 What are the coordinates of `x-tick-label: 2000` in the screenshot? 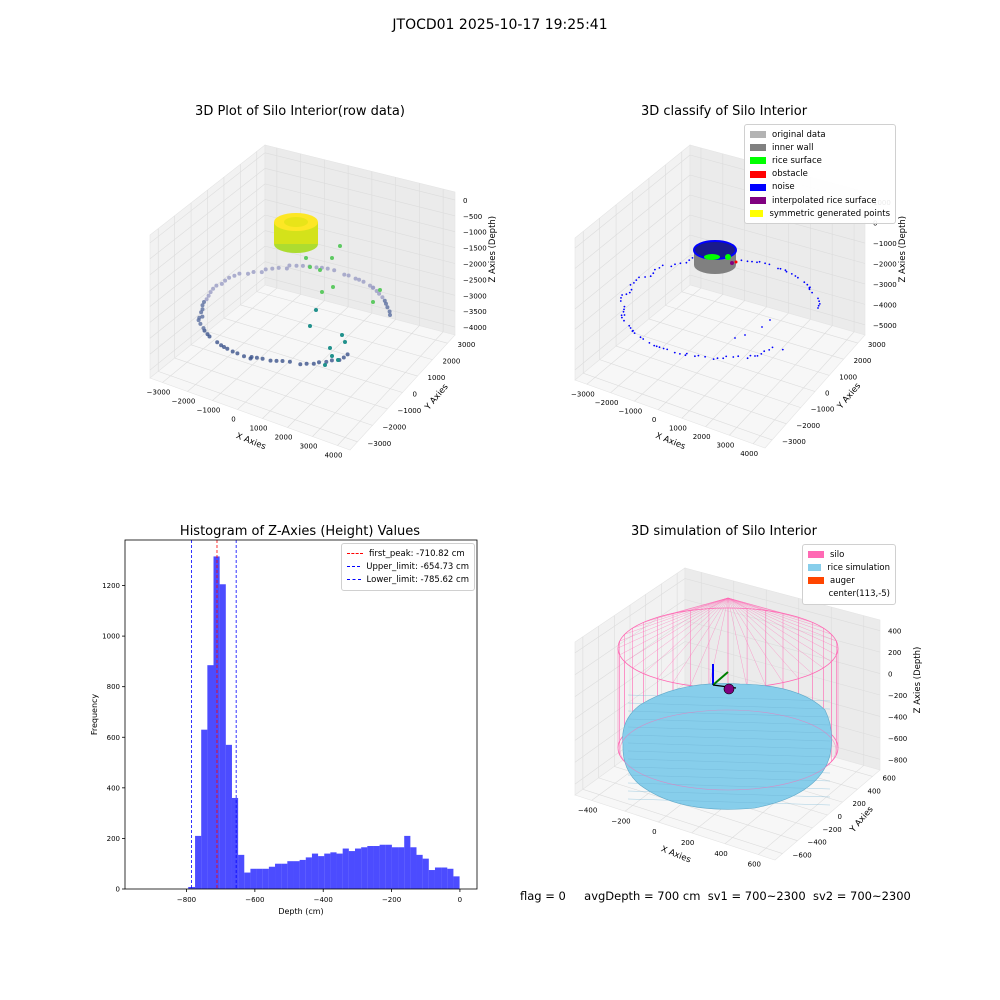 It's located at (284, 438).